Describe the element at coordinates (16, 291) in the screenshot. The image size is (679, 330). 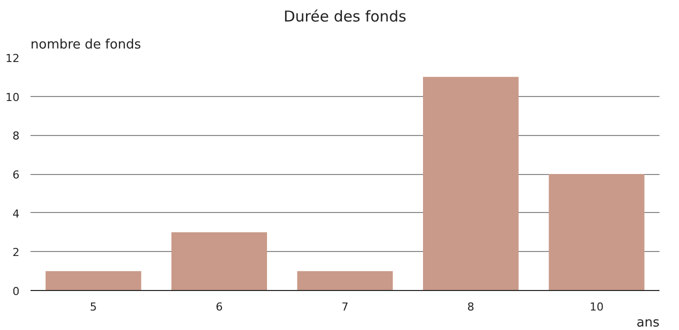
I see `y-tick-label: 0` at that location.